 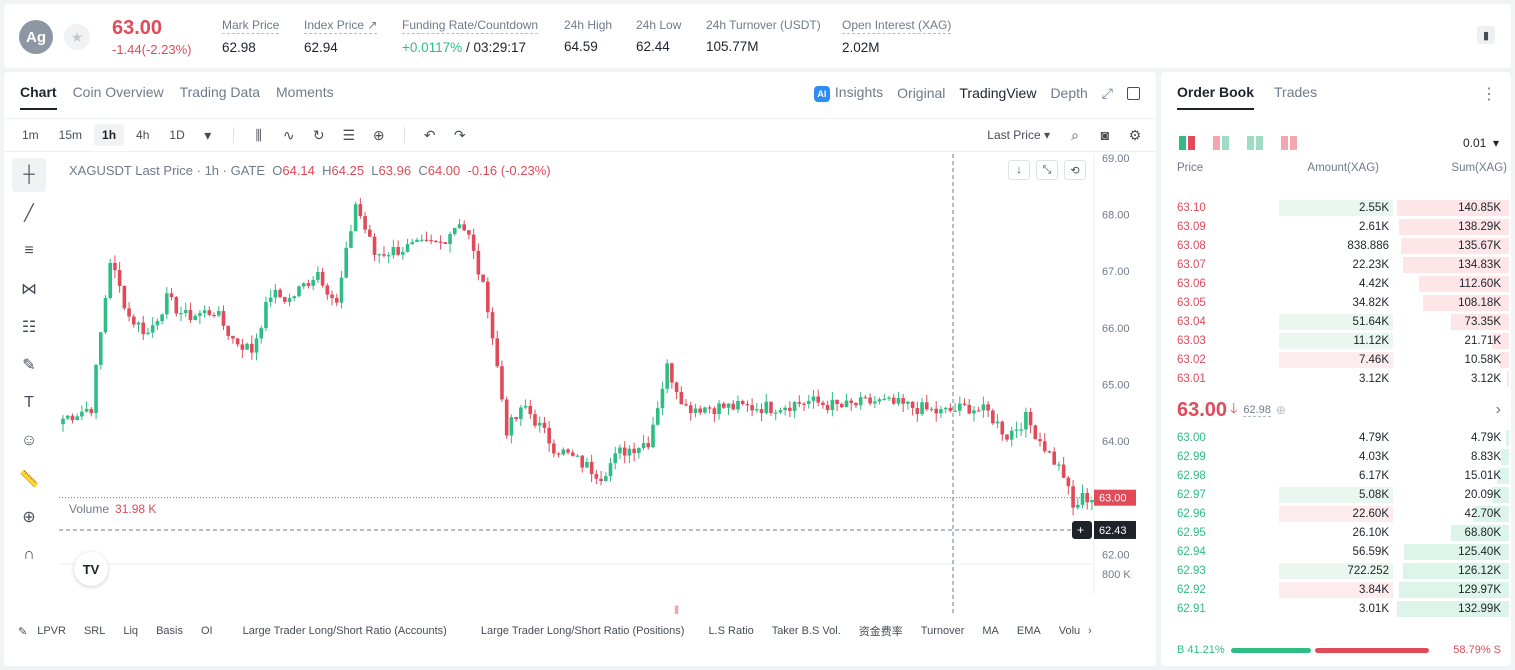 I want to click on view-tradingview: TradingView, so click(x=998, y=93).